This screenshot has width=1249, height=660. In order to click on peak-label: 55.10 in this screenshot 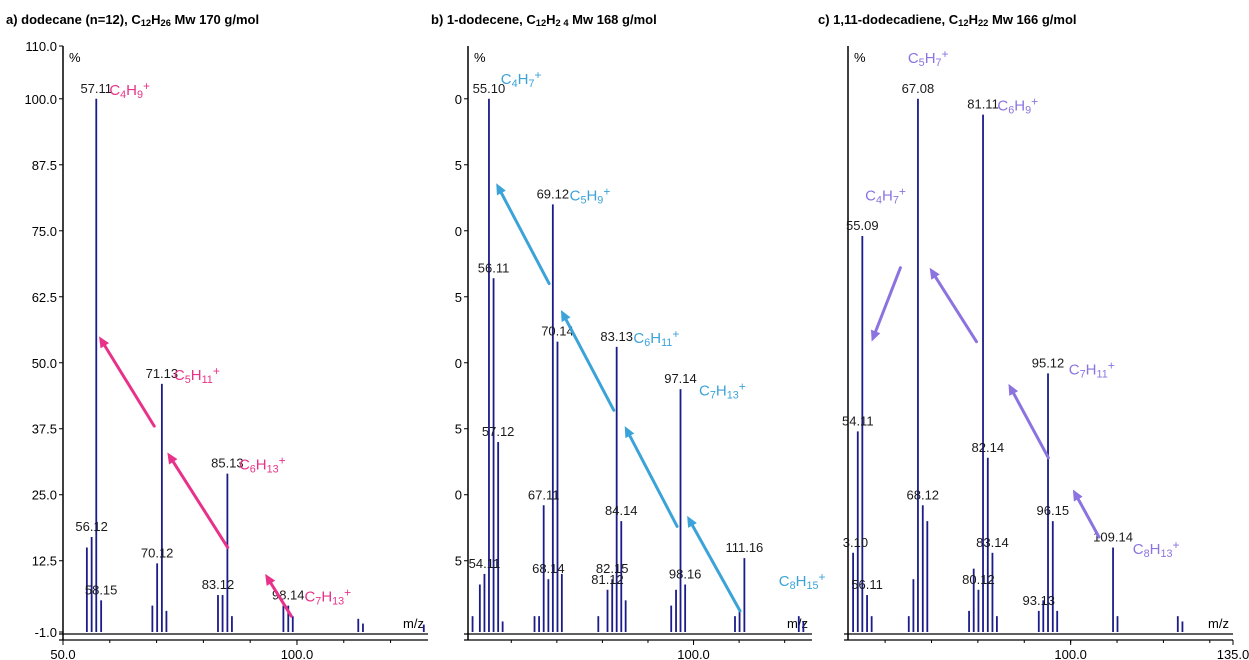, I will do `click(489, 88)`.